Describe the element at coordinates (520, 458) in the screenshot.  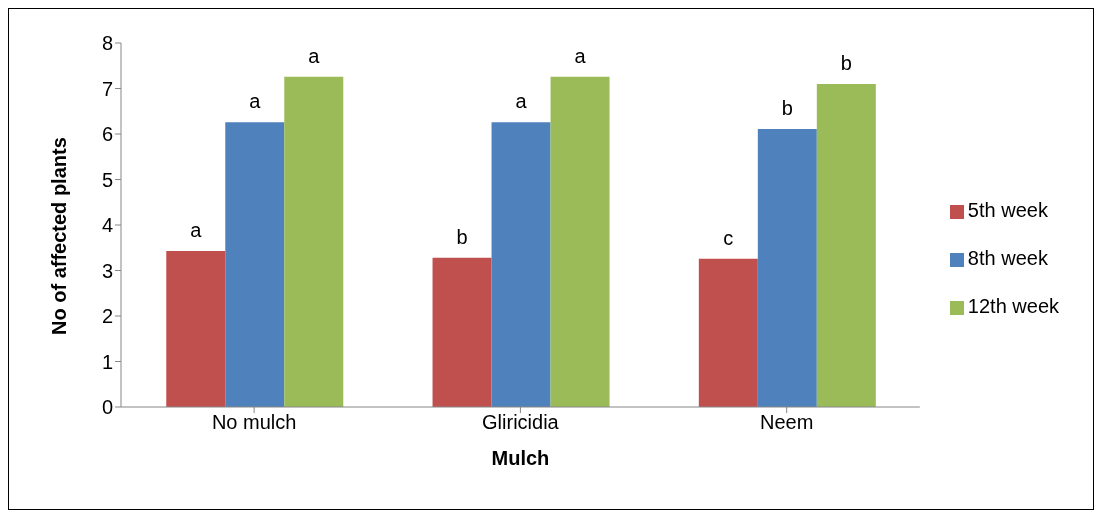
I see `x-axis-title: Mulch` at that location.